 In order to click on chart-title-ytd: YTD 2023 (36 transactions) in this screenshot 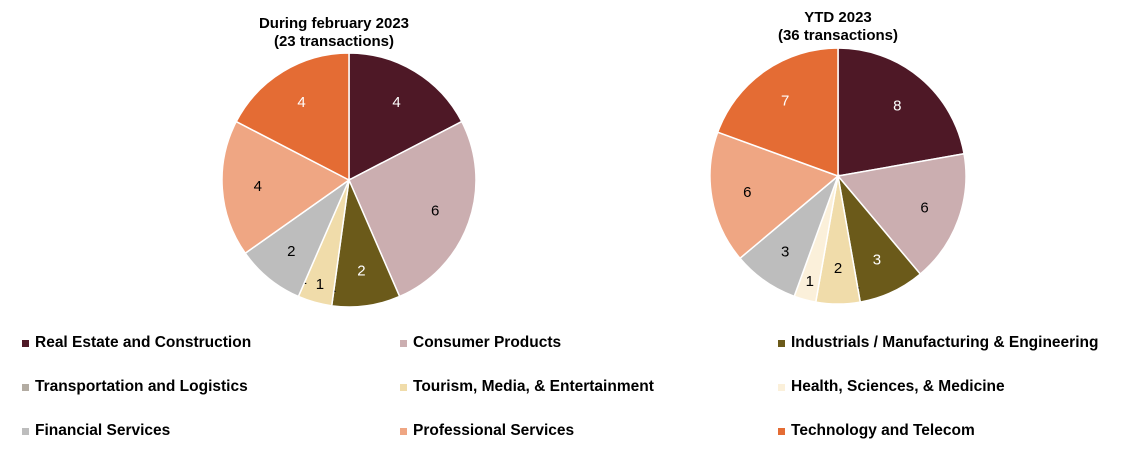, I will do `click(838, 27)`.